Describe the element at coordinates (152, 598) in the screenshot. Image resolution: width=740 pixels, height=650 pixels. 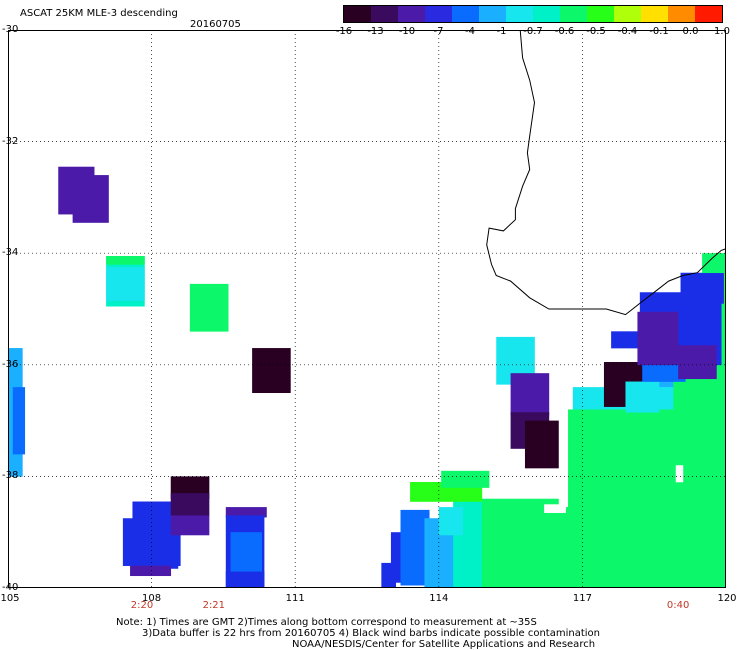
I see `longitude-label: 108` at that location.